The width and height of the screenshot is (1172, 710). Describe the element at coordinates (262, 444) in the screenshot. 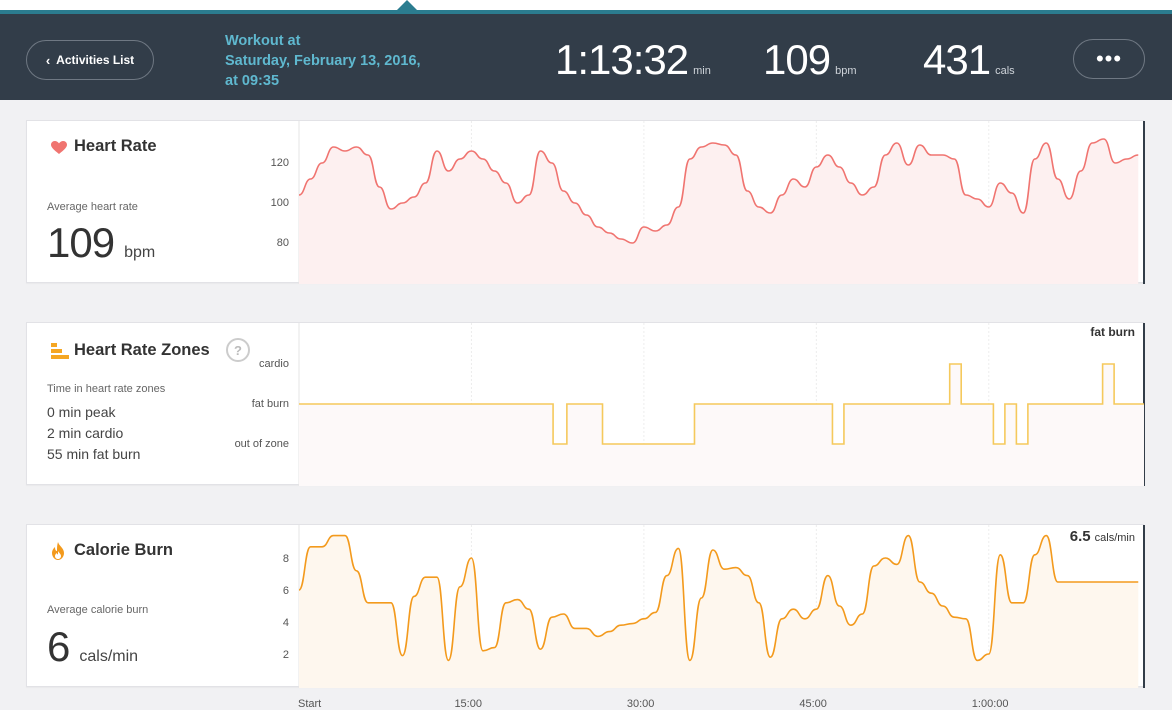

I see `zone-label-out-of-zone: out of zone` at that location.